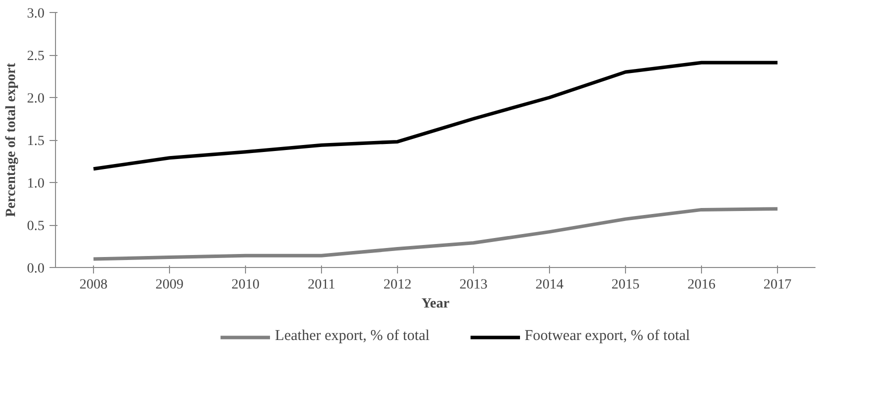 This screenshot has width=891, height=409. I want to click on y-tick-label: 2.5, so click(35, 56).